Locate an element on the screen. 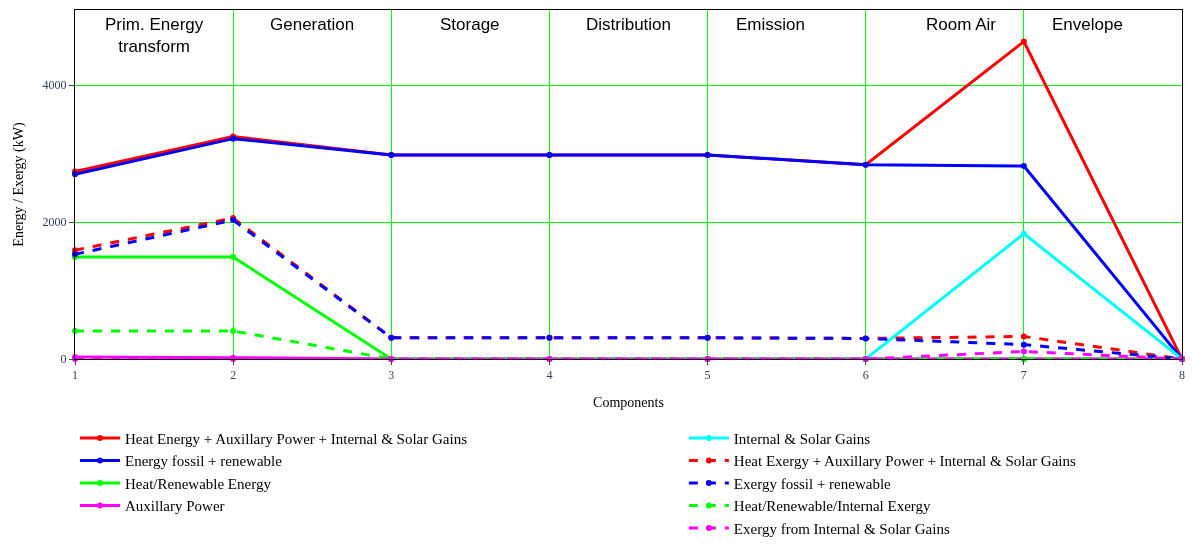  legend-label: Heat Exergy + Auxillary Power + Internal & Solar Gains is located at coordinates (904, 461).